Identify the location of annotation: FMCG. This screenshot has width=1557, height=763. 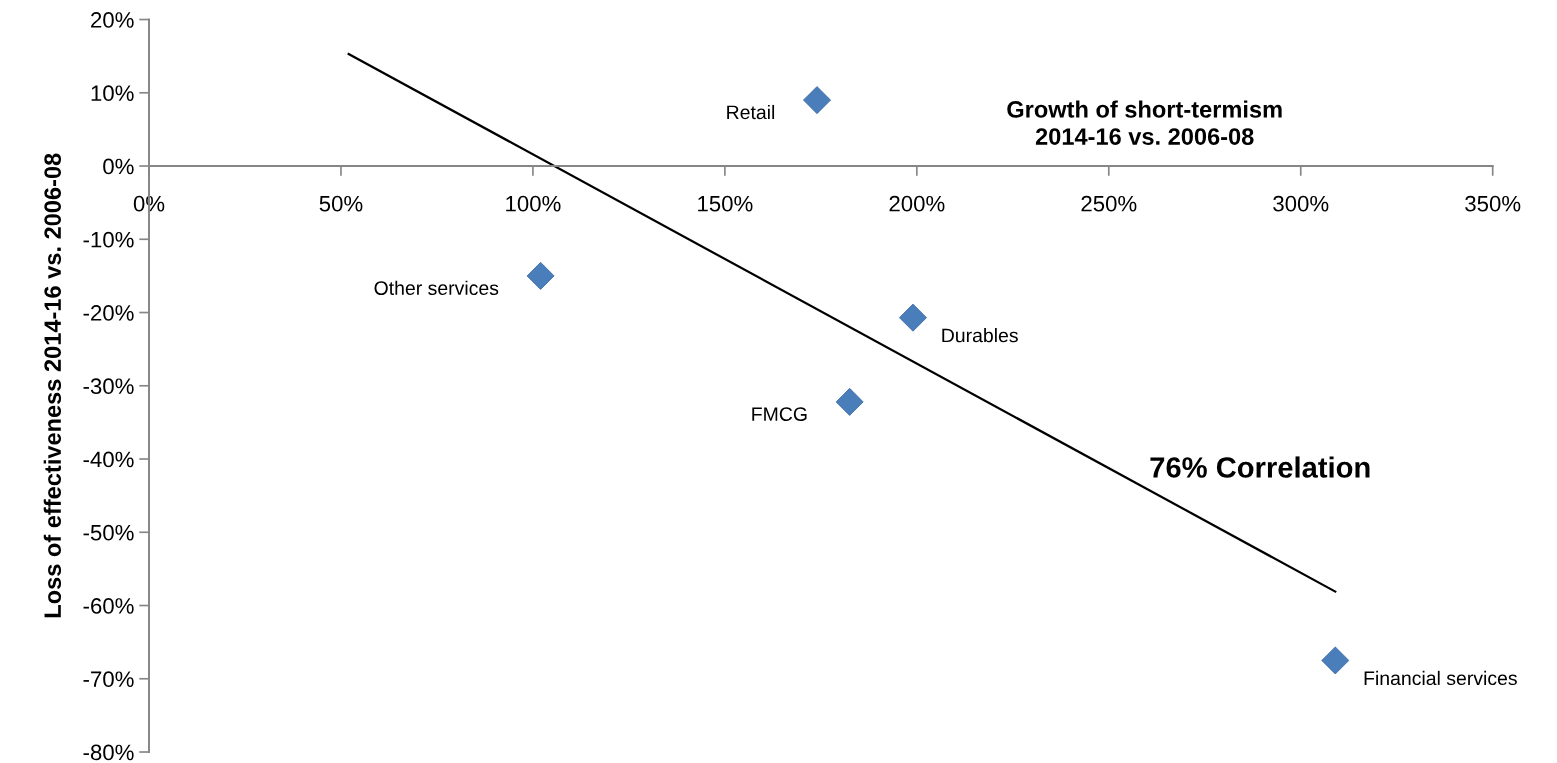
(779, 414).